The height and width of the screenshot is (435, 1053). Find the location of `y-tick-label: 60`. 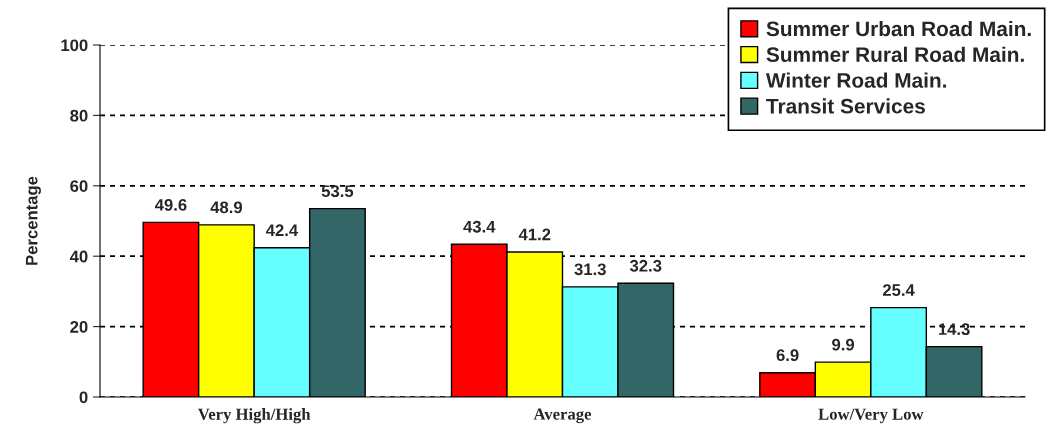

y-tick-label: 60 is located at coordinates (79, 186).